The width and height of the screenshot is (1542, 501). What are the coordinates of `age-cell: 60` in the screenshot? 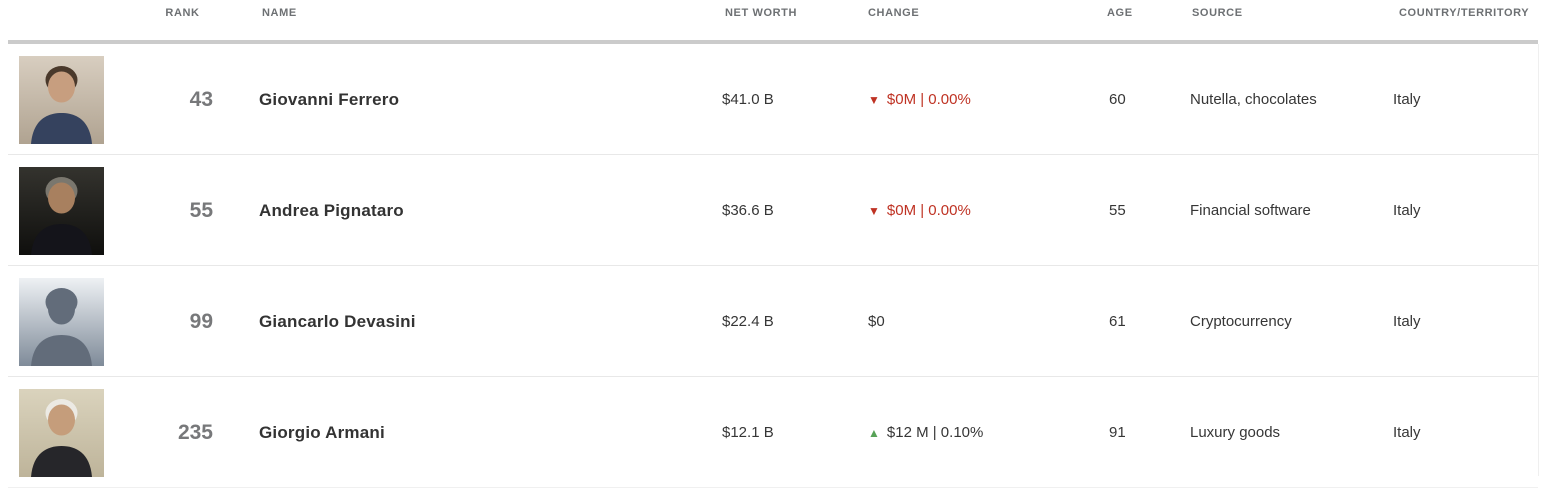 It's located at (1117, 99).